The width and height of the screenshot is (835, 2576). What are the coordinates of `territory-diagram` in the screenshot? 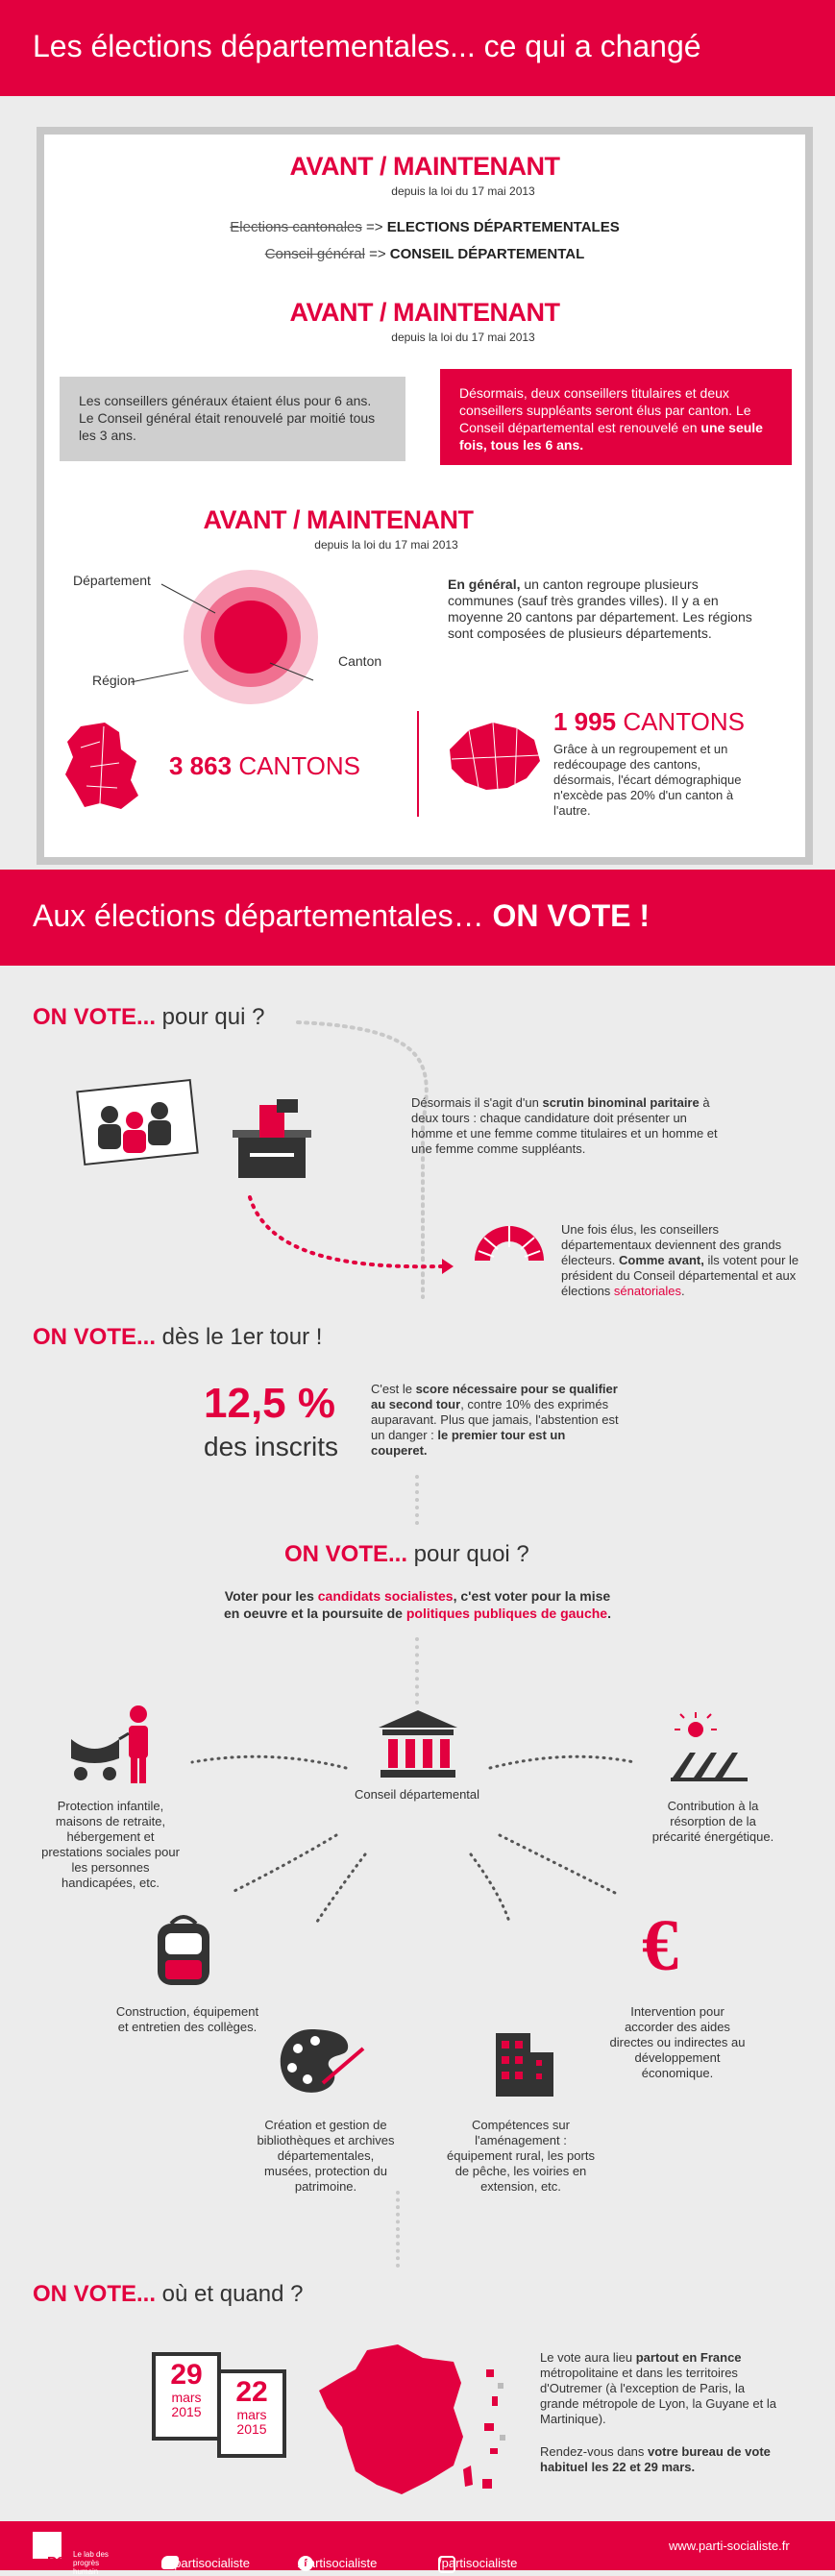 It's located at (251, 637).